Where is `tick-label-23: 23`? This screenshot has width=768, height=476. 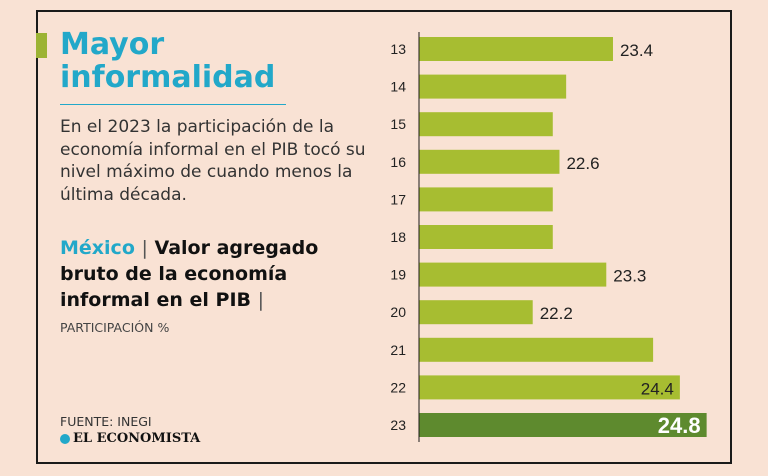 tick-label-23: 23 is located at coordinates (398, 425).